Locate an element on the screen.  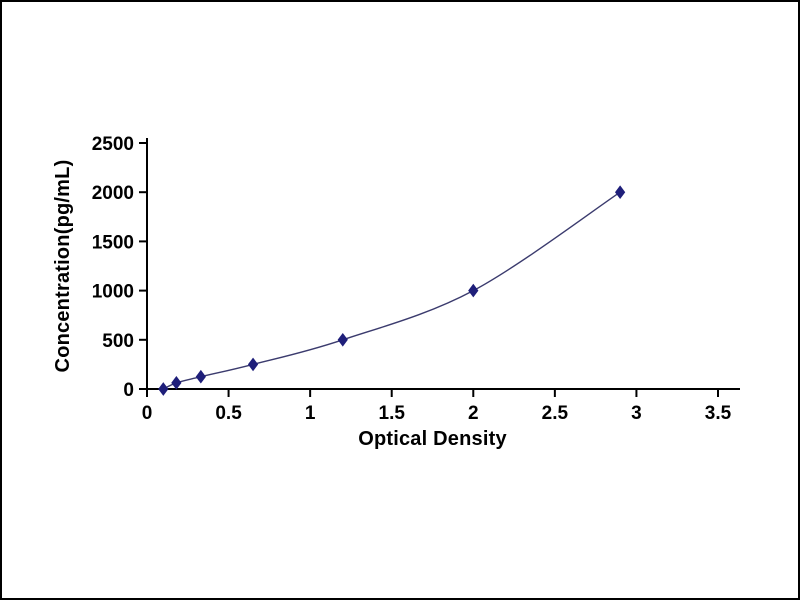
x-tick-label: 0 is located at coordinates (147, 413).